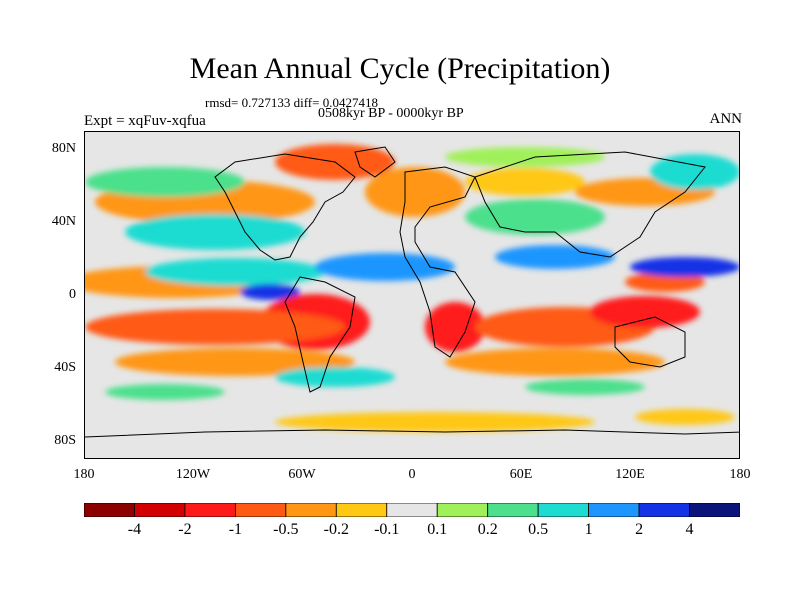 Image resolution: width=800 pixels, height=600 pixels. Describe the element at coordinates (63, 221) in the screenshot. I see `y-tick-40n: 40N` at that location.